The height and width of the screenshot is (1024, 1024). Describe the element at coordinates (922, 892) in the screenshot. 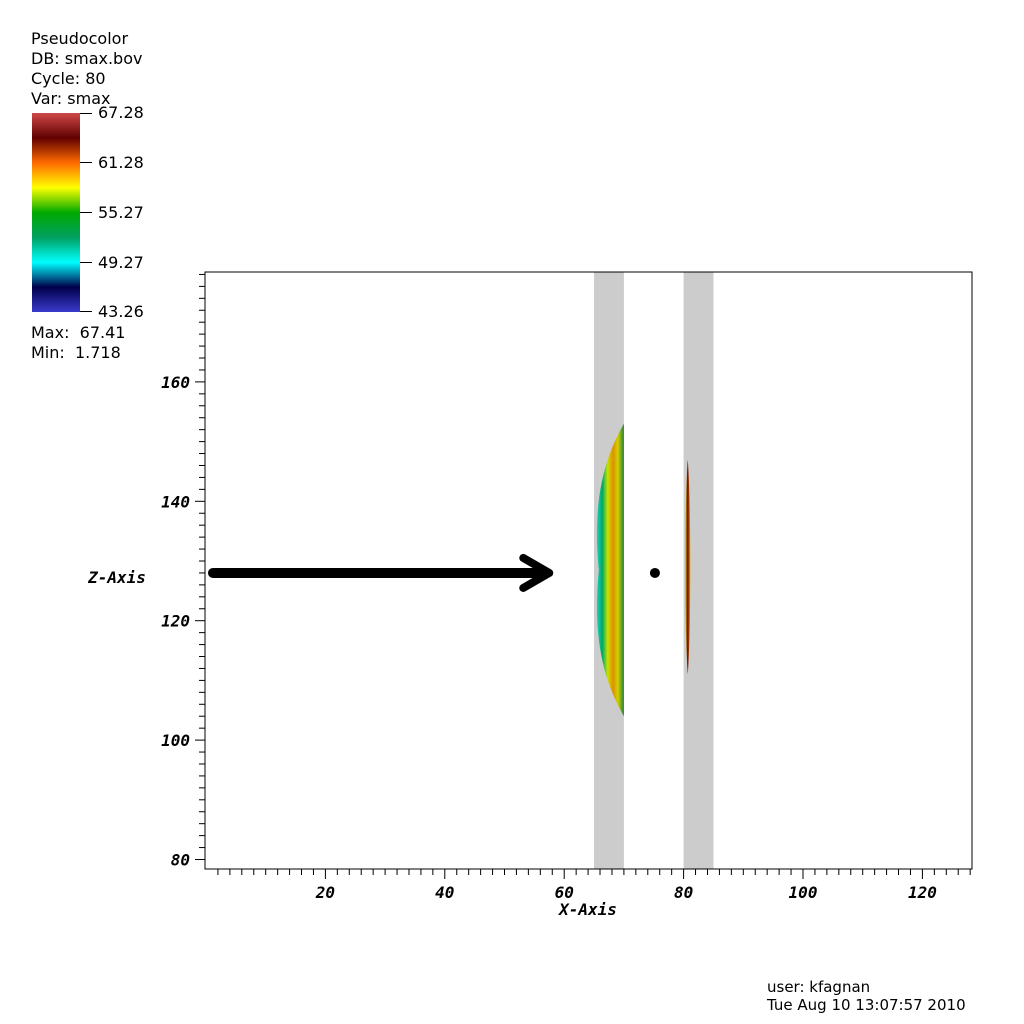

I see `x-tick-label: 120` at that location.